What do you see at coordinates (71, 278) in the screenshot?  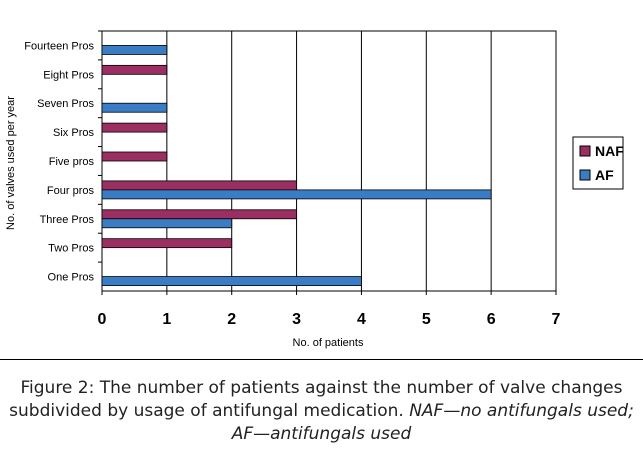 I see `y-category-label: One Pros` at bounding box center [71, 278].